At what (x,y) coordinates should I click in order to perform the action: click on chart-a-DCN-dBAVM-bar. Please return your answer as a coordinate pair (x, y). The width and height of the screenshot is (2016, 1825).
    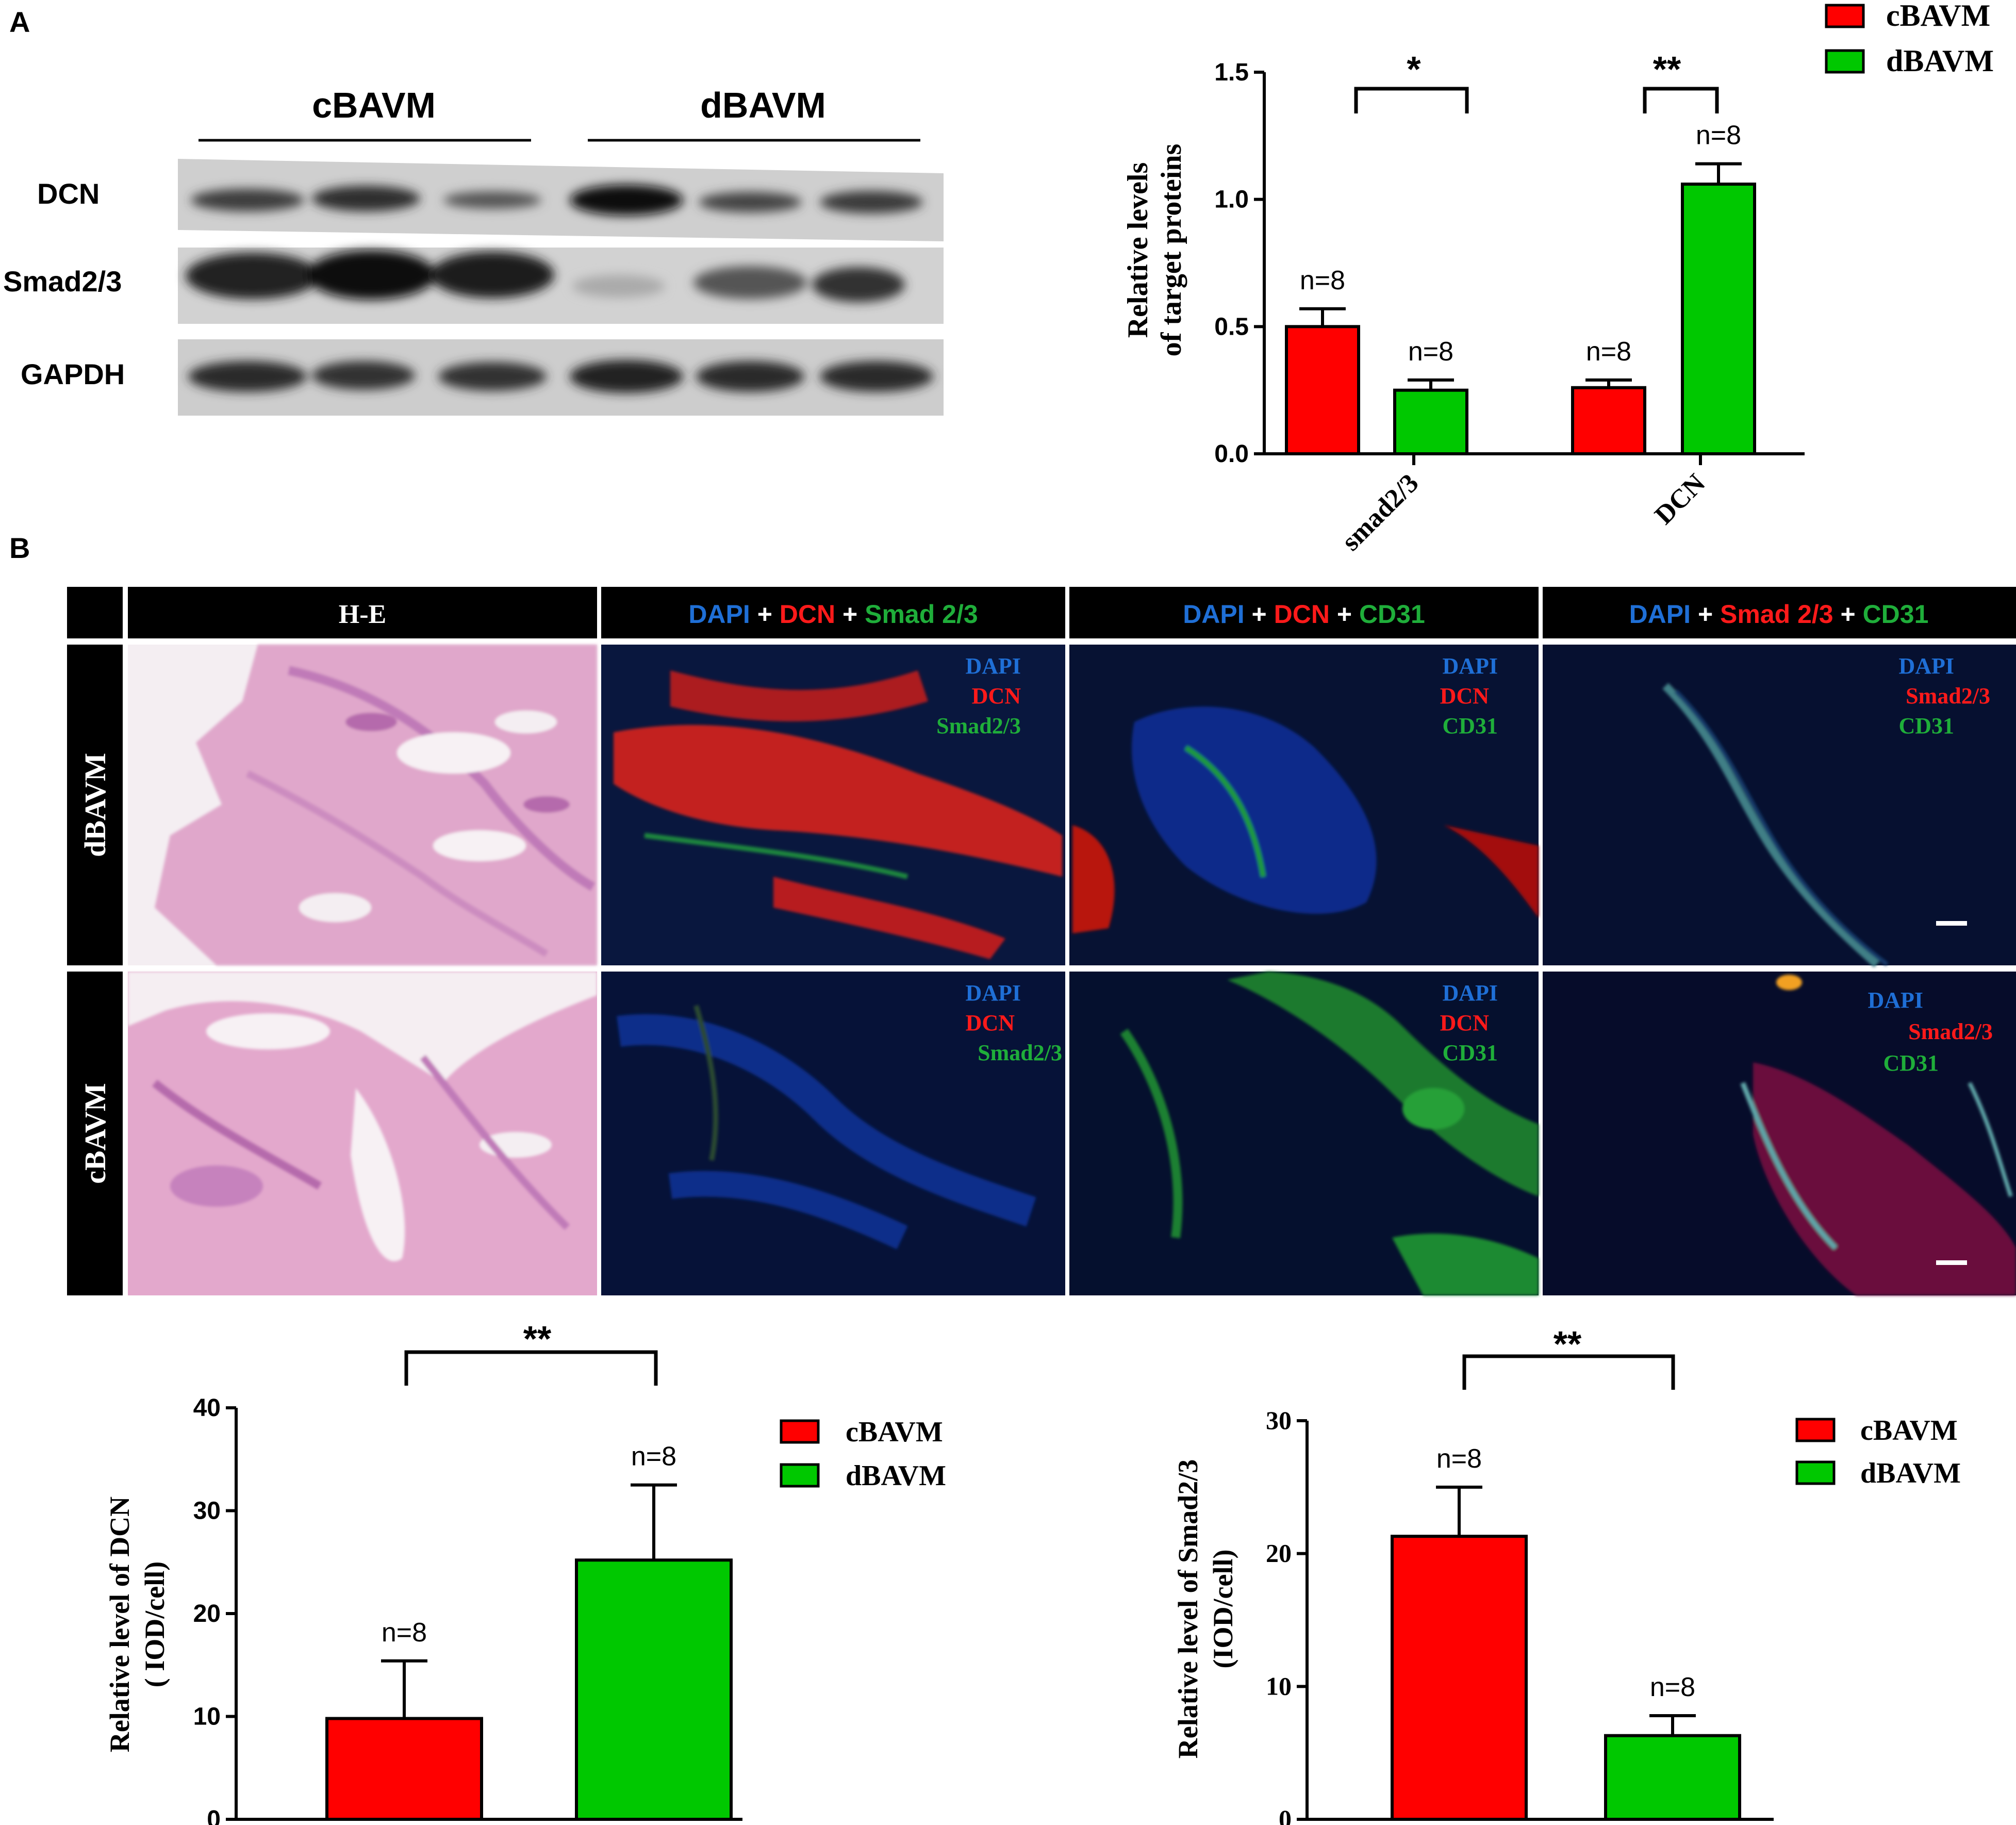
    Looking at the image, I should click on (1718, 319).